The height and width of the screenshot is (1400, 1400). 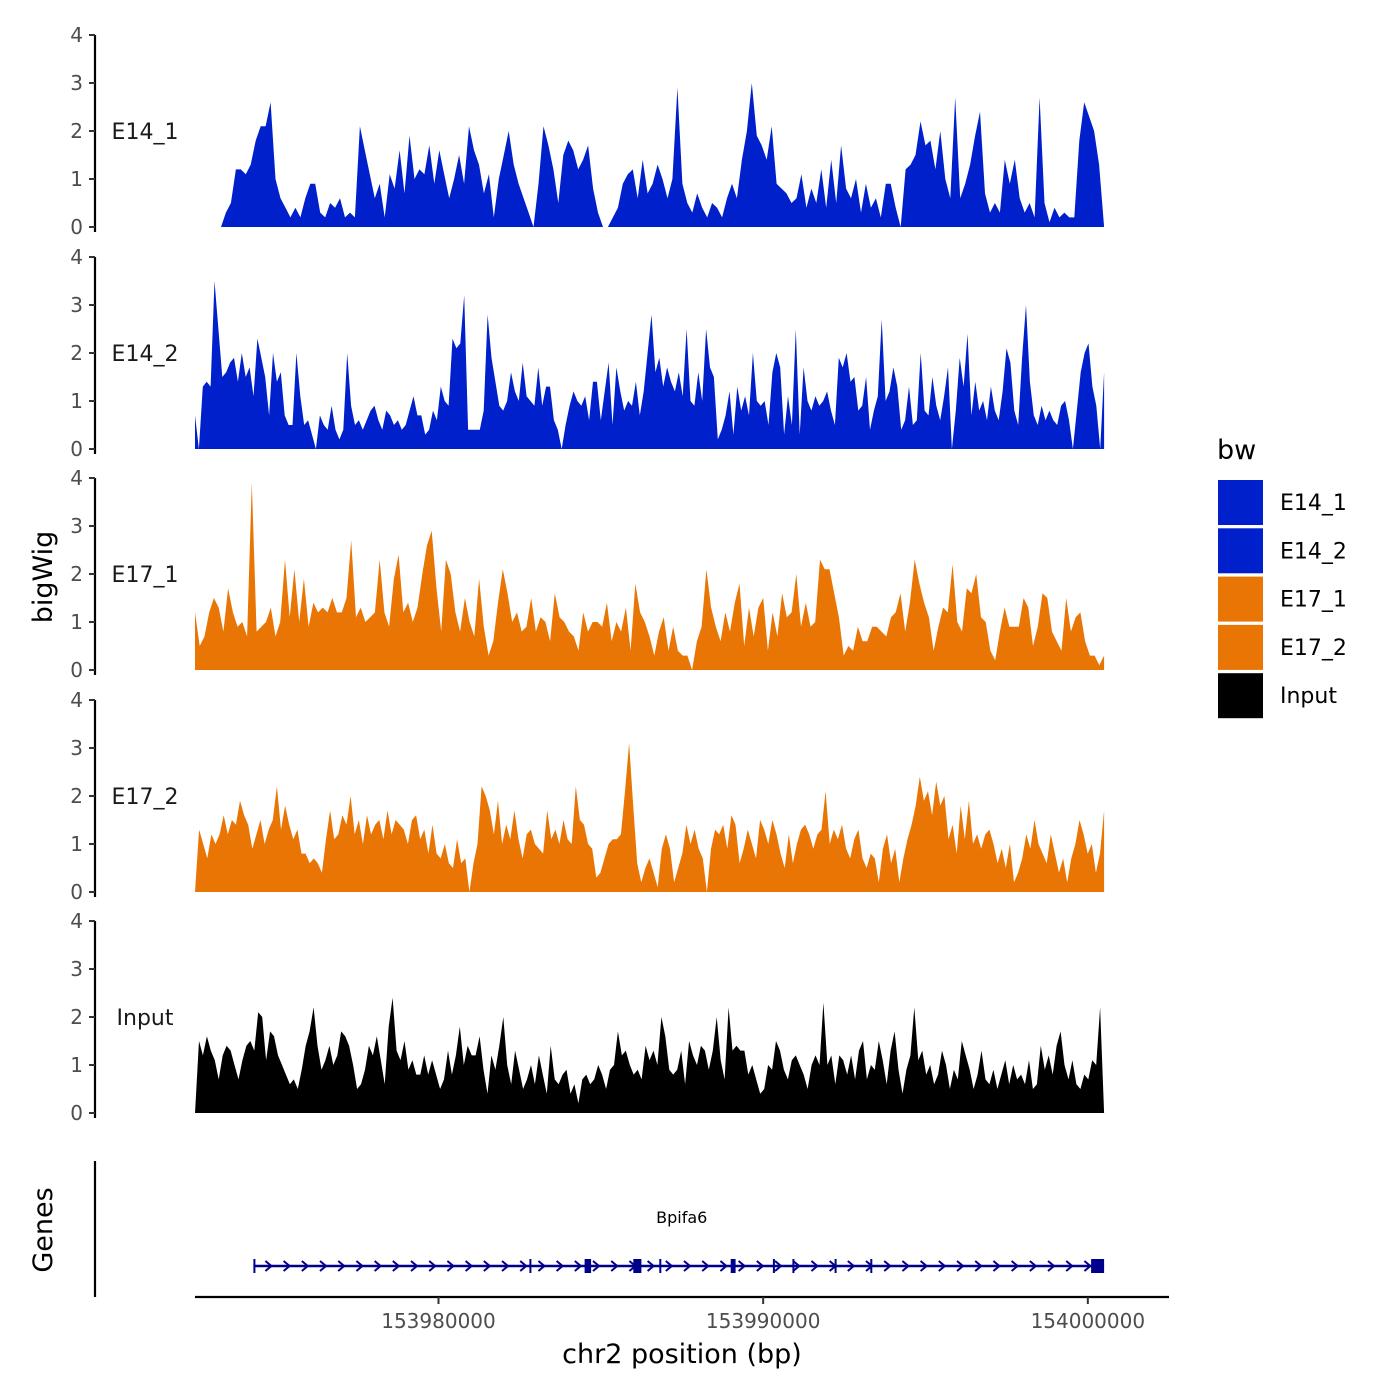 I want to click on track-label-e17-1: E17_1, so click(x=145, y=575).